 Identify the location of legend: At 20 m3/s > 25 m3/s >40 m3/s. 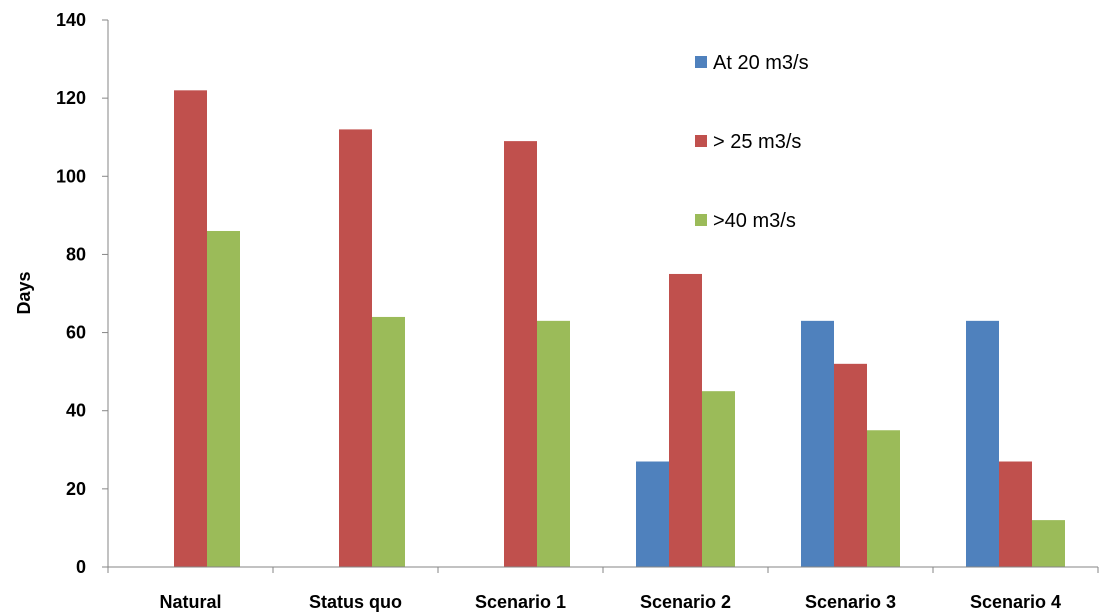
(752, 142).